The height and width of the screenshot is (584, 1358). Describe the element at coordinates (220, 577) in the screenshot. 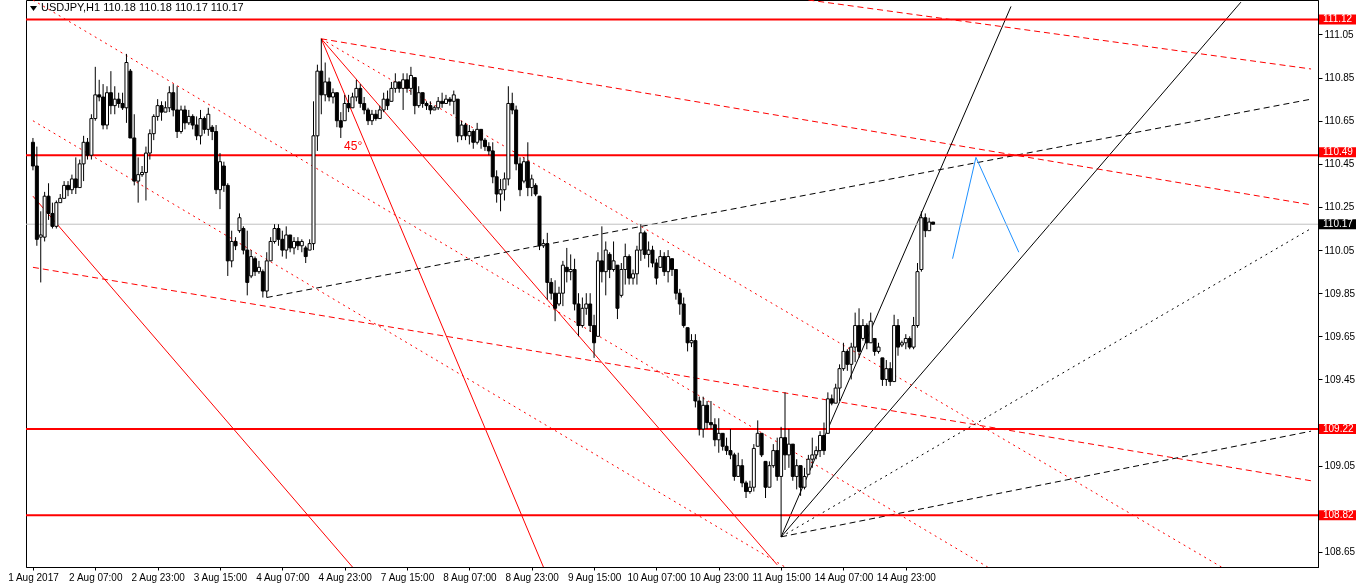

I see `x-tick-label: 3 Aug 15:00` at that location.